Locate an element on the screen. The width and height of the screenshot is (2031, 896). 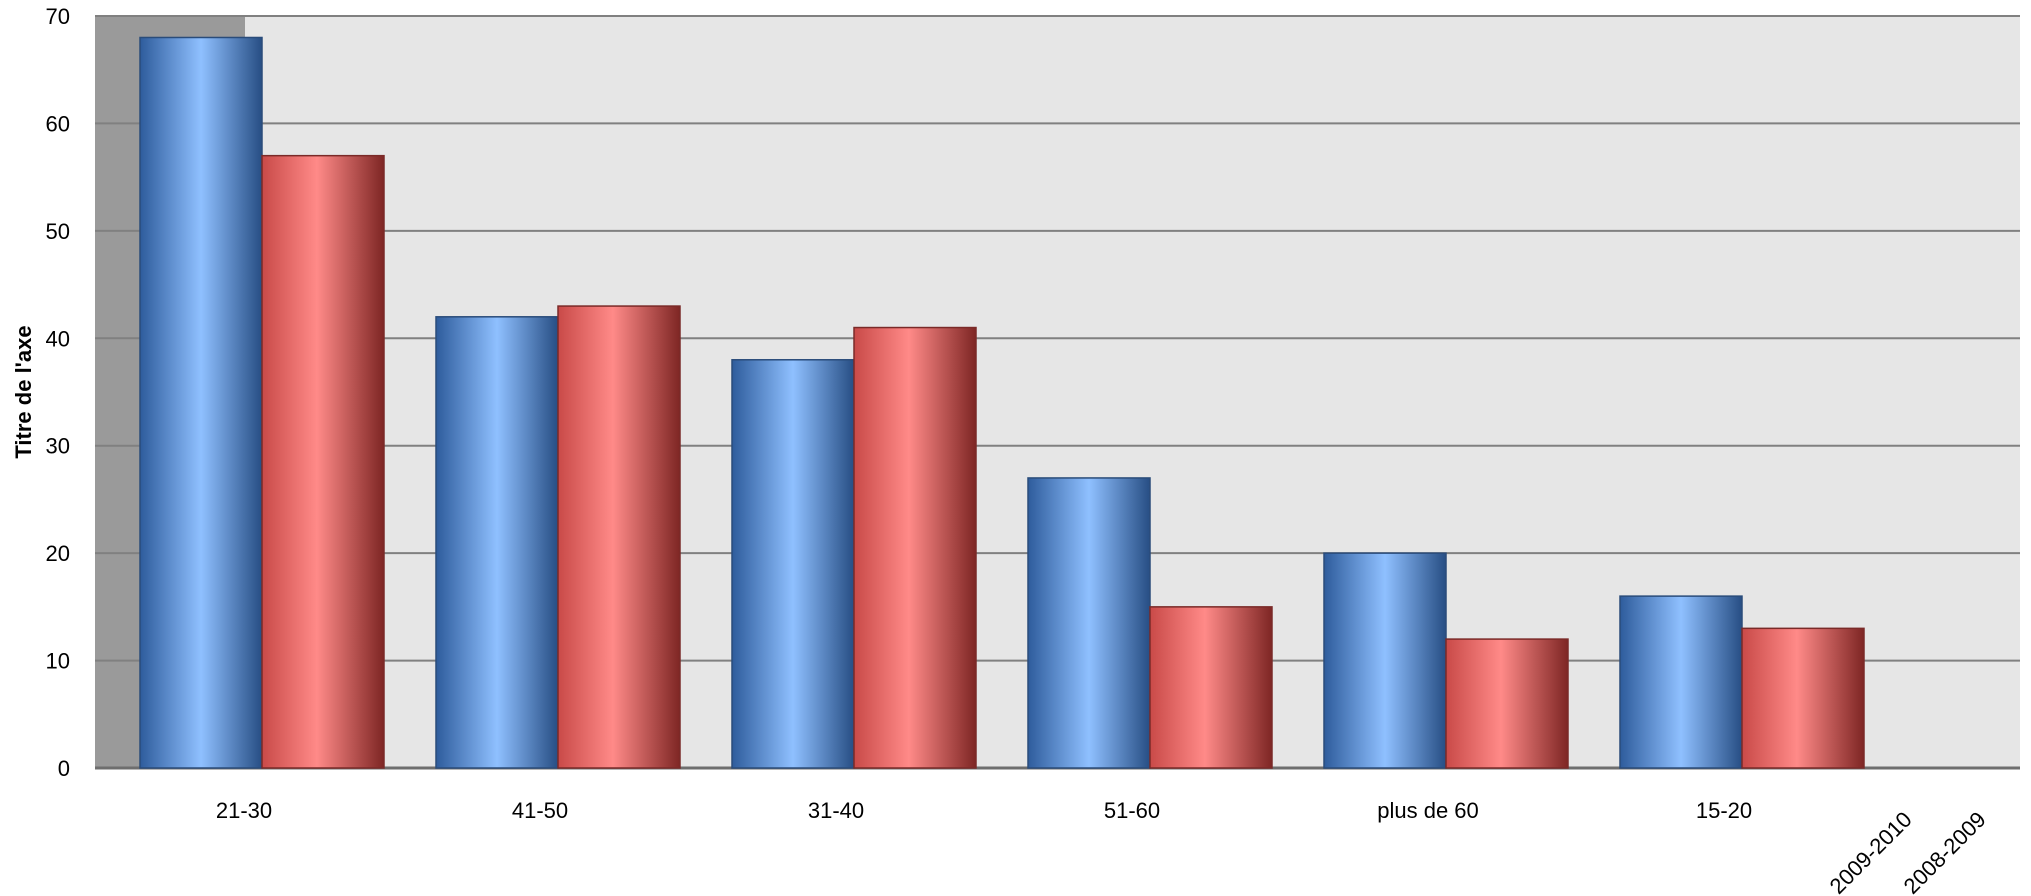
x-category-label: 31-40 is located at coordinates (836, 810).